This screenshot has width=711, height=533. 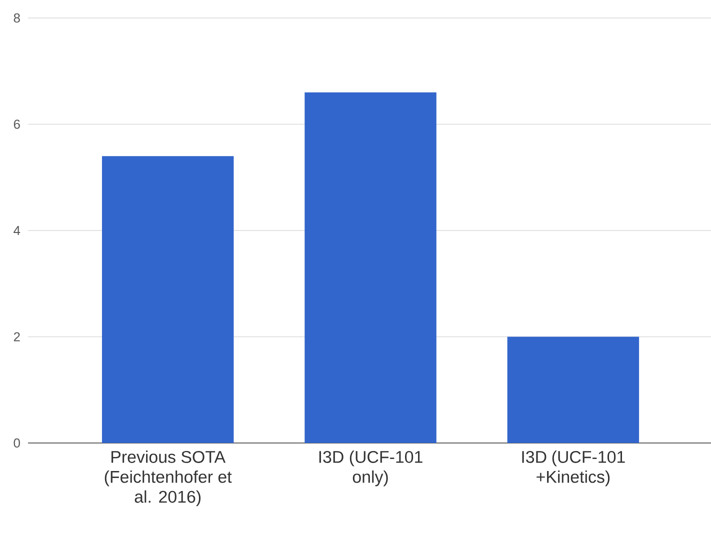 What do you see at coordinates (573, 468) in the screenshot?
I see `x-tick-label: I3D (UCF-101 +Kinetics)` at bounding box center [573, 468].